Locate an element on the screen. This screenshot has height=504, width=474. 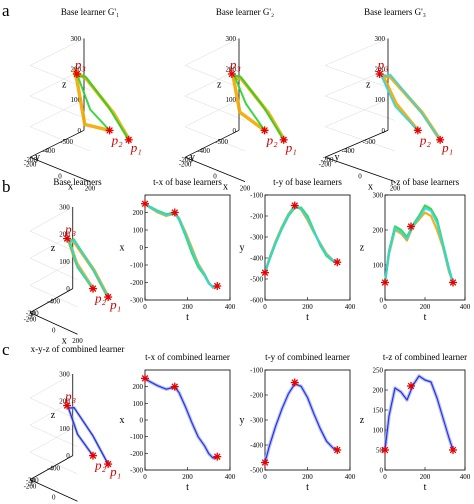
y-tick-label: -200 is located at coordinates (32, 481).